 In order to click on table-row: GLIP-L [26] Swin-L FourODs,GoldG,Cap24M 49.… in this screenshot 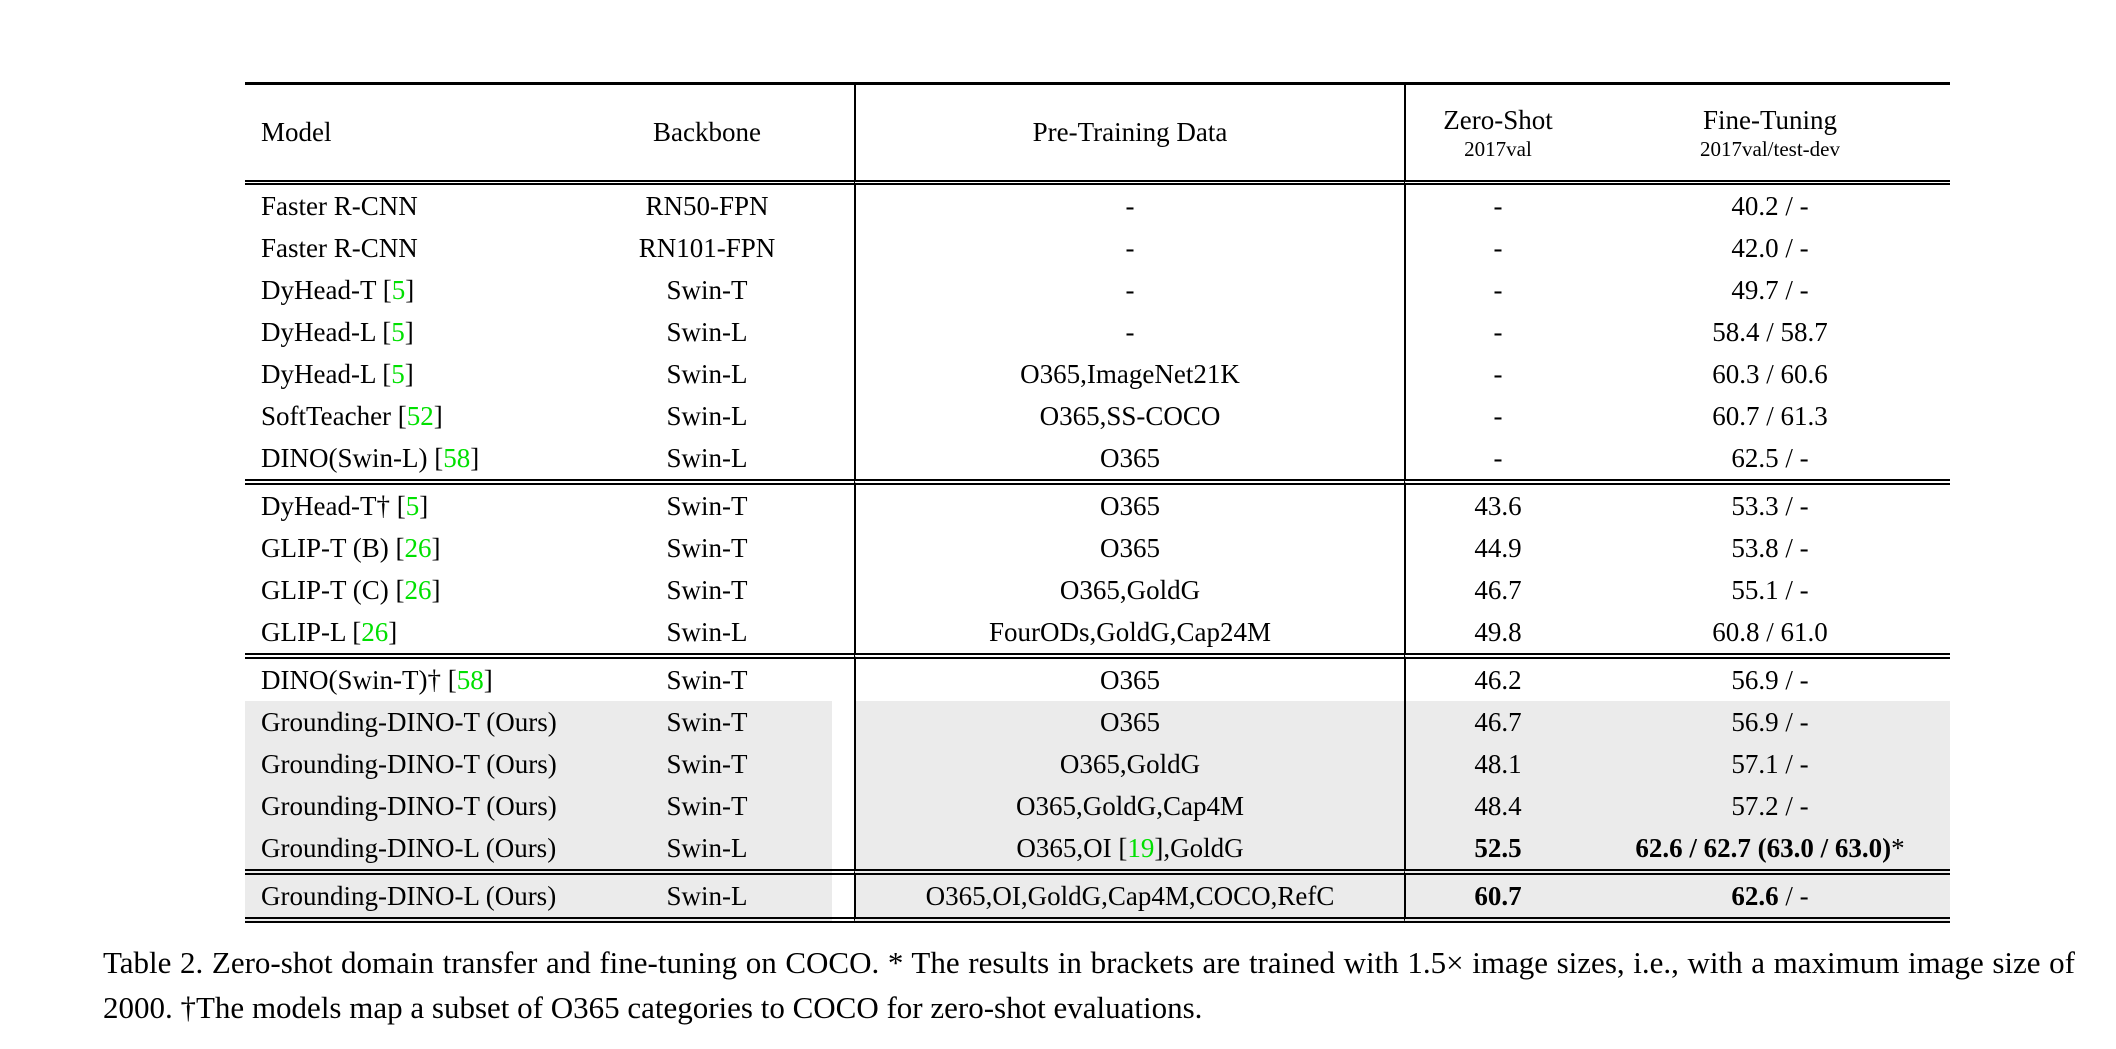, I will do `click(1097, 632)`.